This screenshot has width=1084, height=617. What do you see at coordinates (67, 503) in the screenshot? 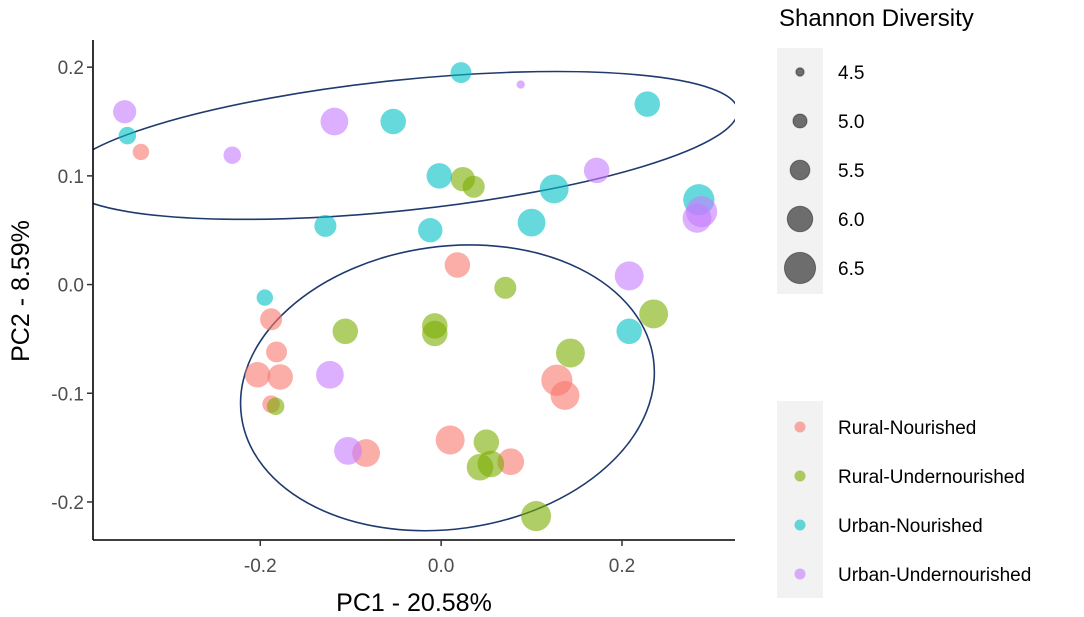
I see `y-tick-label: -0.2` at bounding box center [67, 503].